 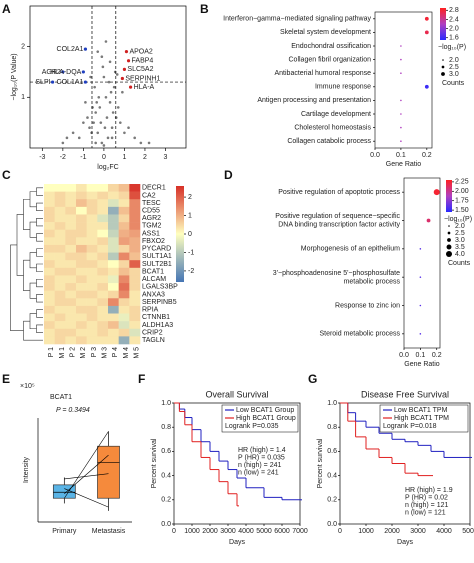 I want to click on term-label: Positive regulation of sequence−specific, so click(x=337, y=216).